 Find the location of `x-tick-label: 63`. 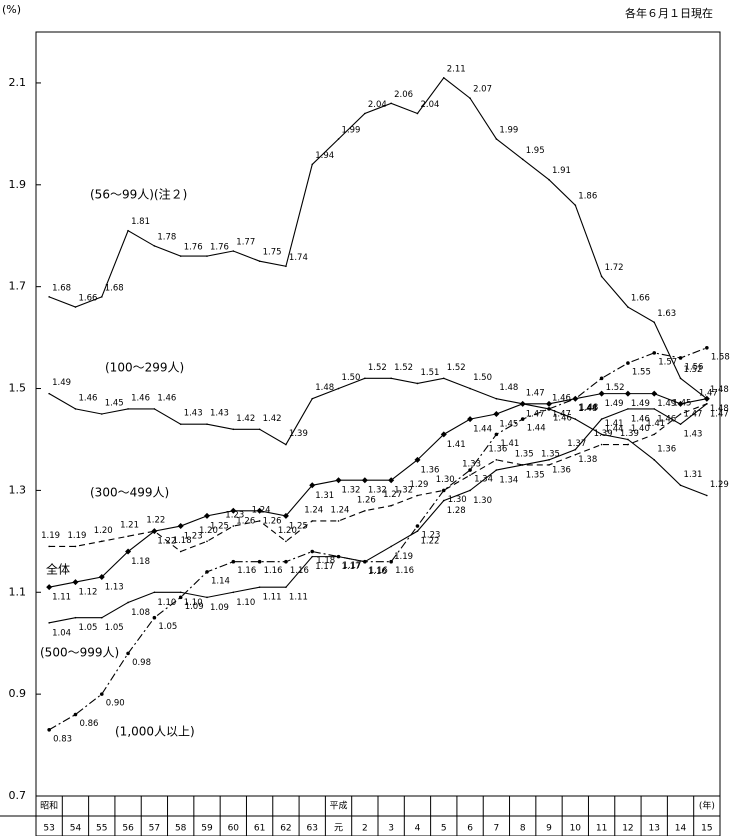

x-tick-label: 63 is located at coordinates (312, 829).